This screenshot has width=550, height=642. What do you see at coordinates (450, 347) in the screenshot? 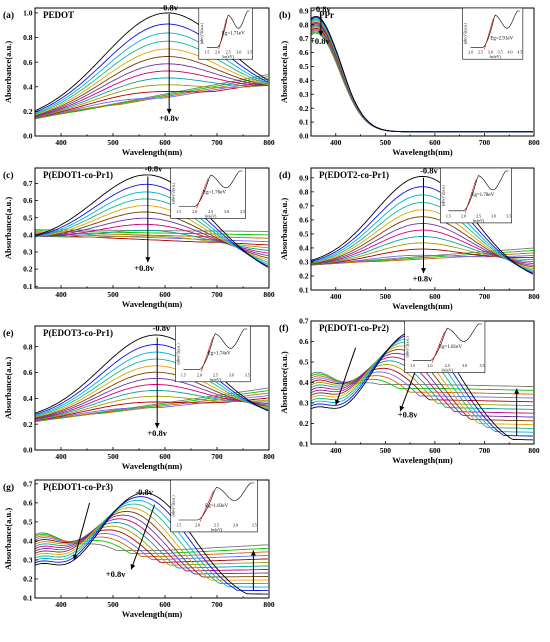
I see `band-gap-label: Eg=1.81eV` at bounding box center [450, 347].